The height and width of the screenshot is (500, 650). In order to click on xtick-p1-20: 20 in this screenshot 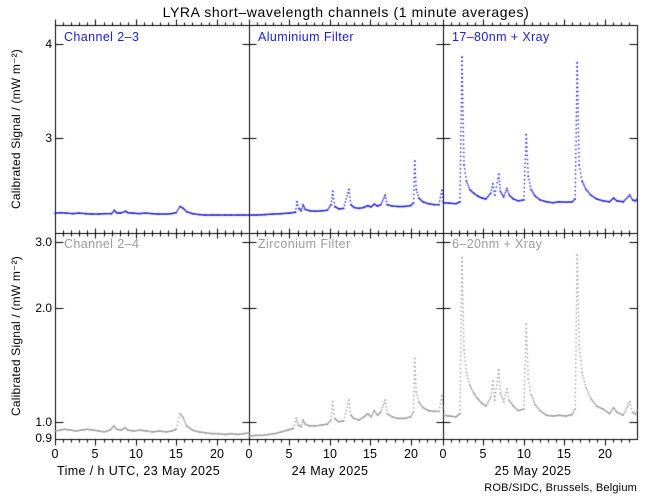, I will do `click(217, 454)`.